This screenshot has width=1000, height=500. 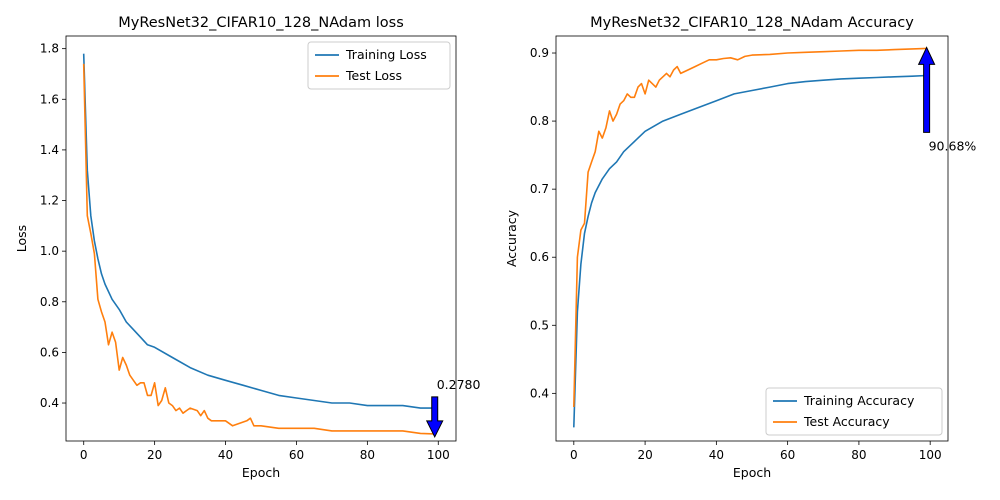 I want to click on loss-x-axis-label: Epoch, so click(x=261, y=472).